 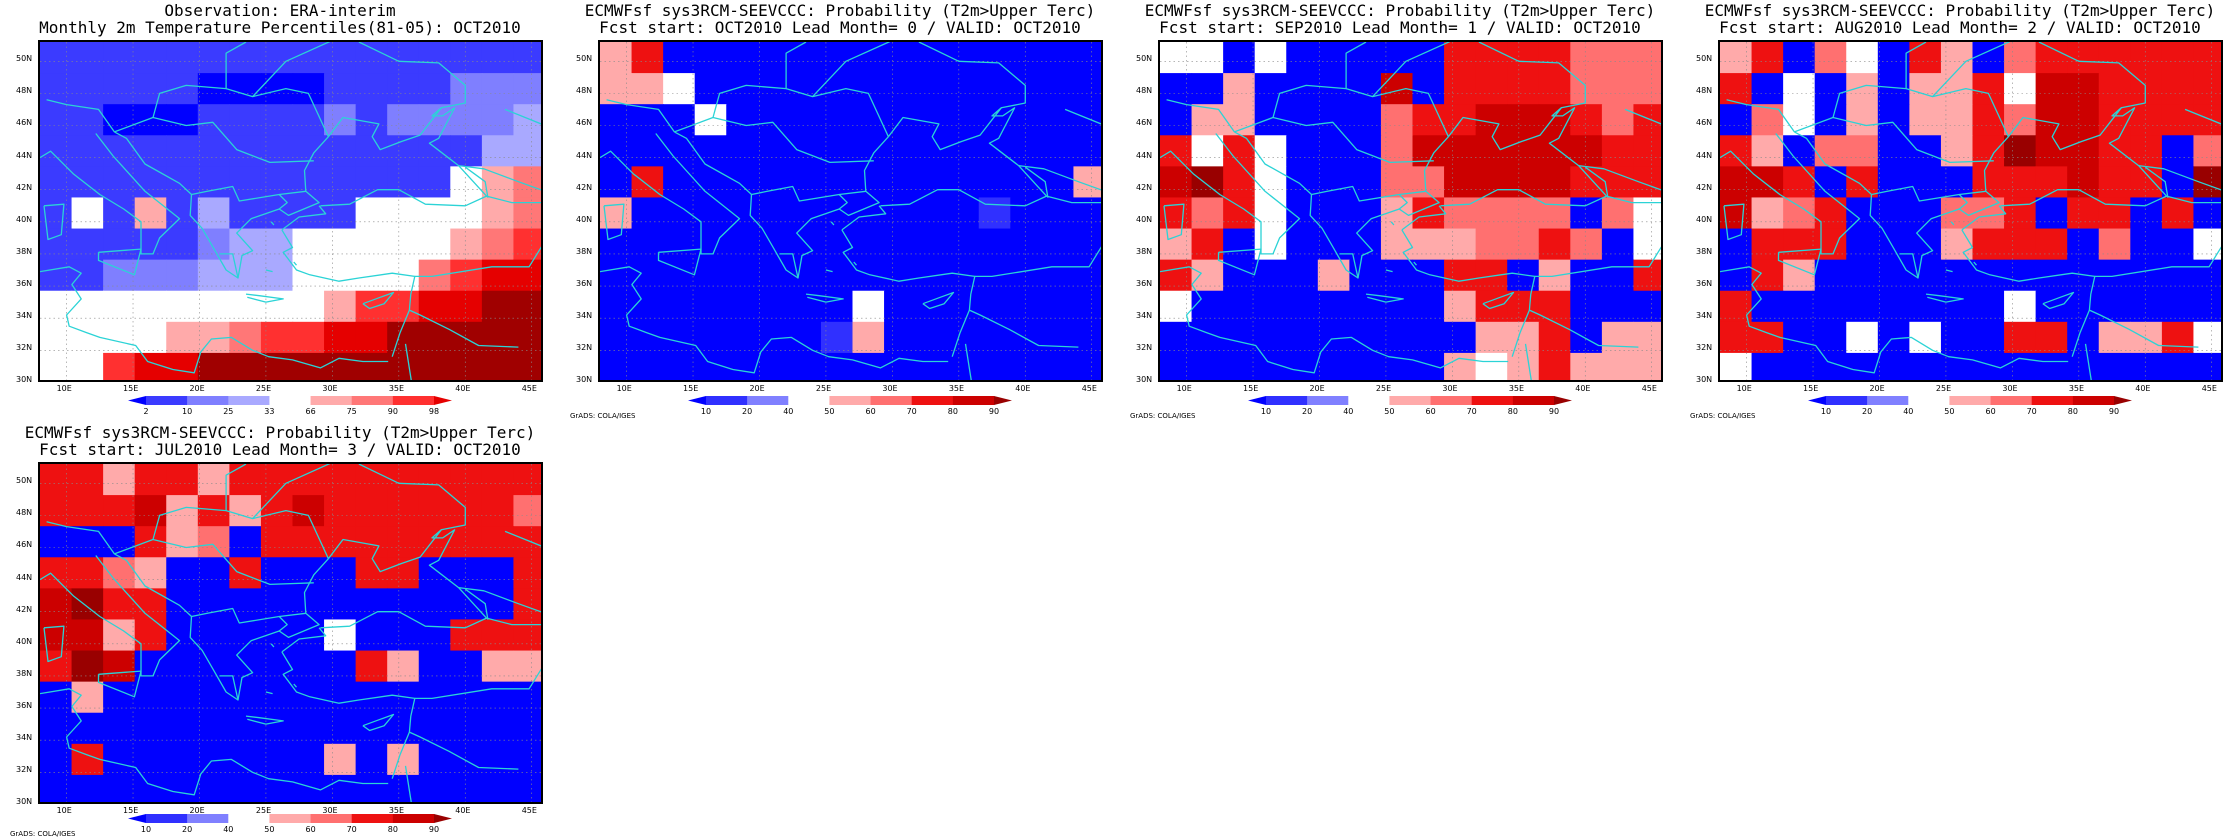 I want to click on colorbar-tick-label: 50, so click(x=1389, y=411).